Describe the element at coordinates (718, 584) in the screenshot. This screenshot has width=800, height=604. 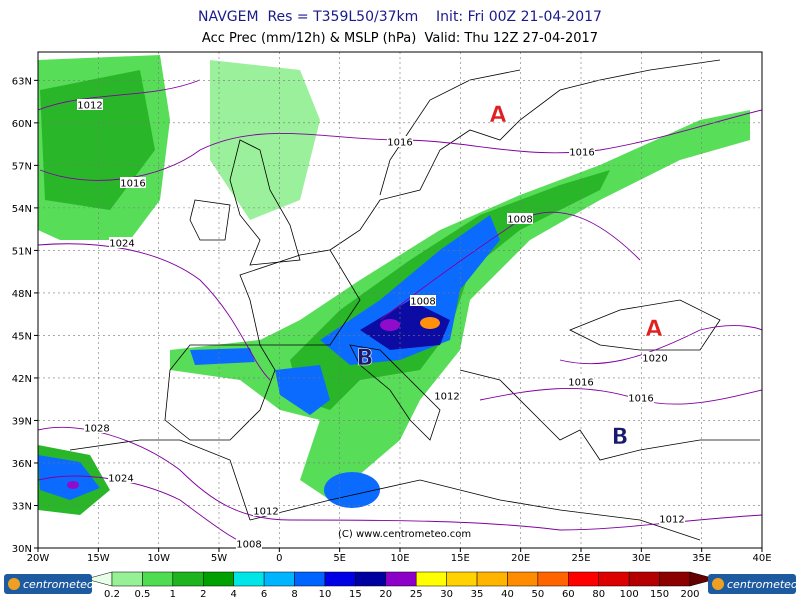
I see `logo-icon` at that location.